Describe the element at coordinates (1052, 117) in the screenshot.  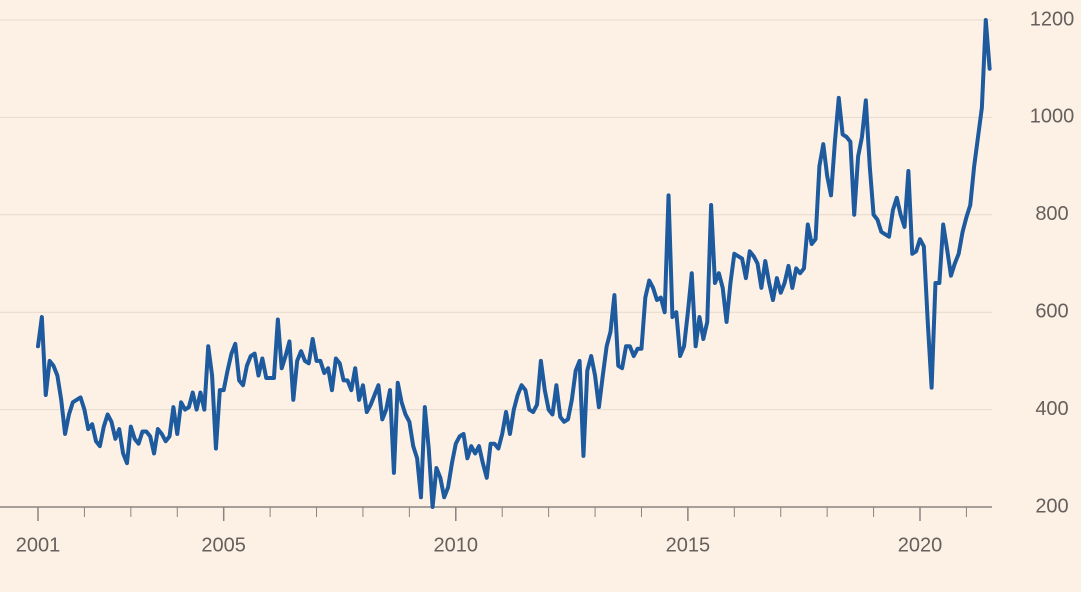
I see `y-tick-label: 1000` at that location.